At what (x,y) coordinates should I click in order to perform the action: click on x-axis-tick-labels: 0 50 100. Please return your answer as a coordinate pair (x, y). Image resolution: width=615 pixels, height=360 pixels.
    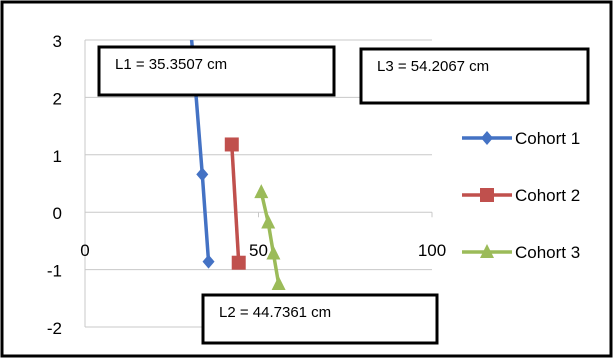
    Looking at the image, I should click on (263, 236).